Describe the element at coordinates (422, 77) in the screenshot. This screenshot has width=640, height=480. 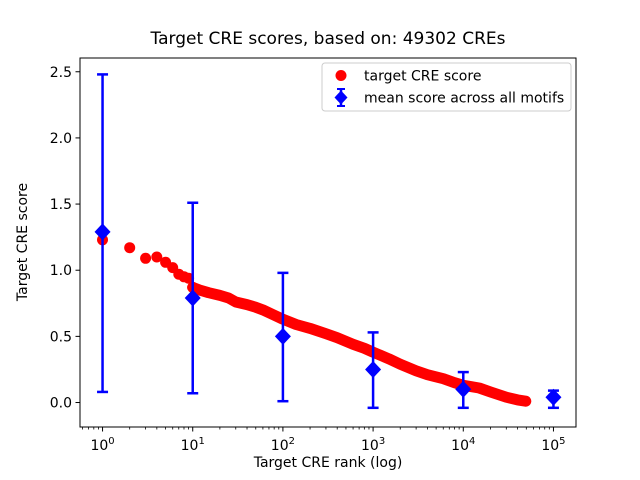
I see `legend-label-target: target CRE score` at that location.